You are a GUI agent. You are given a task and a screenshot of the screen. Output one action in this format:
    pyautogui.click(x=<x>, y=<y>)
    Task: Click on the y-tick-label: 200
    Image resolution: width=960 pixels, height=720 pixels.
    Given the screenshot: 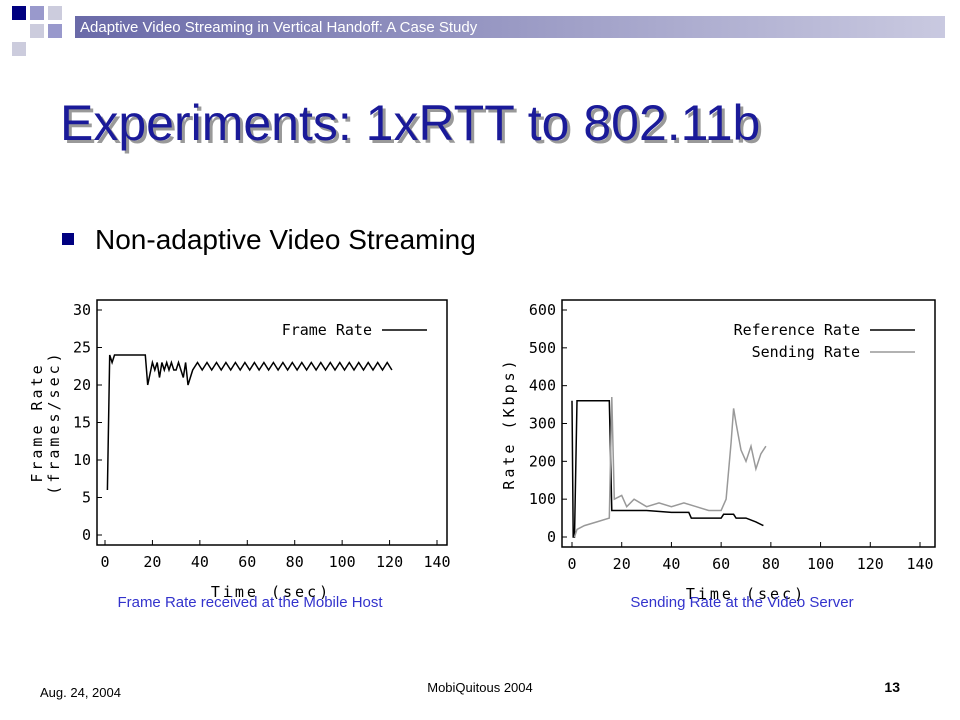 What is the action you would take?
    pyautogui.click(x=542, y=461)
    